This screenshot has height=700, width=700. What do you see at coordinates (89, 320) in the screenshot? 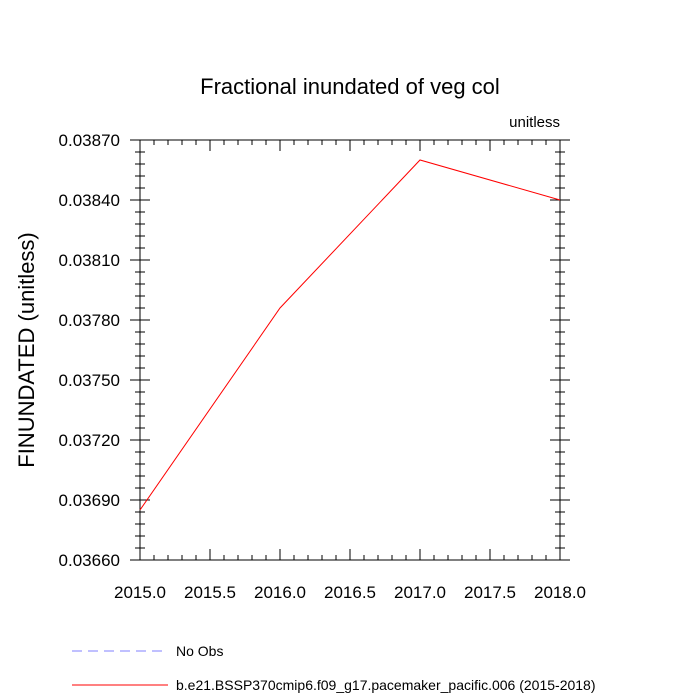
I see `y-tick-label: 0.03780` at bounding box center [89, 320].